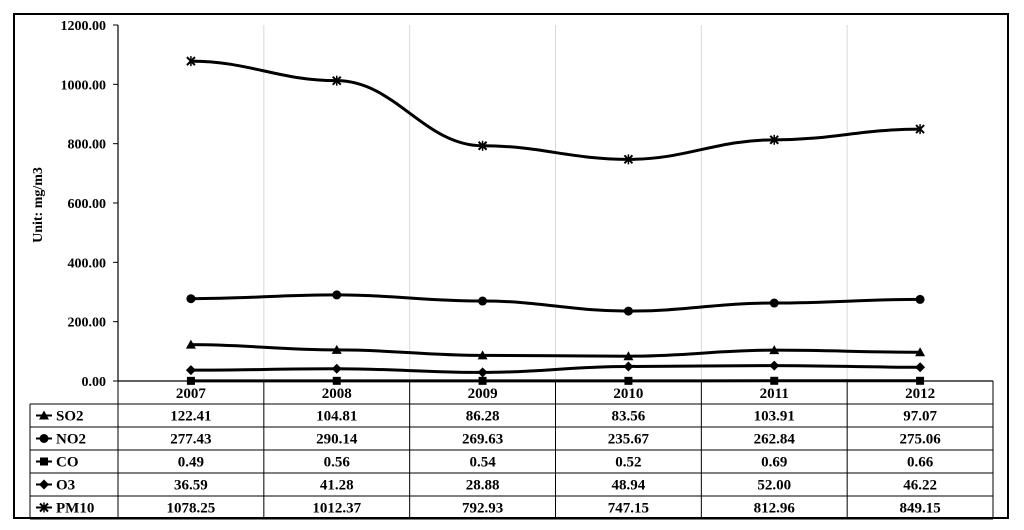 The width and height of the screenshot is (1024, 530). What do you see at coordinates (555, 110) in the screenshot?
I see `series-line-pm10` at bounding box center [555, 110].